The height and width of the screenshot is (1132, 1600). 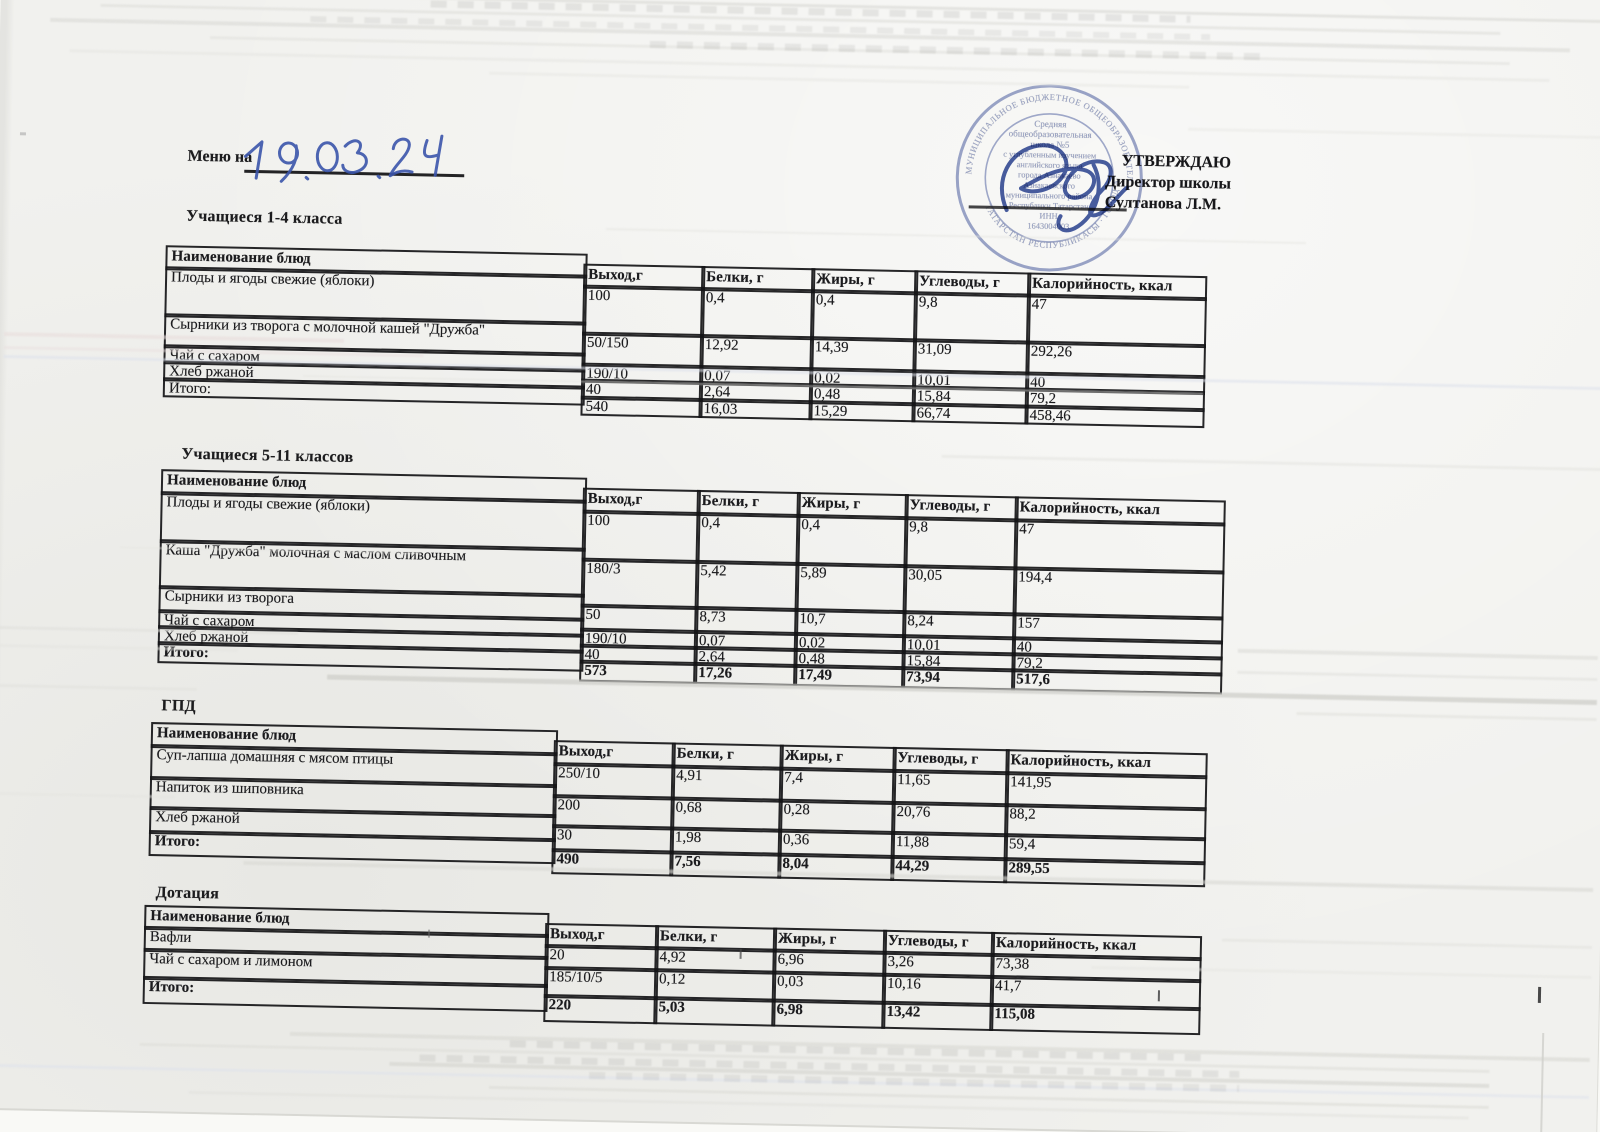 I want to click on nutrition-value-cell: 13,42, so click(x=937, y=1015).